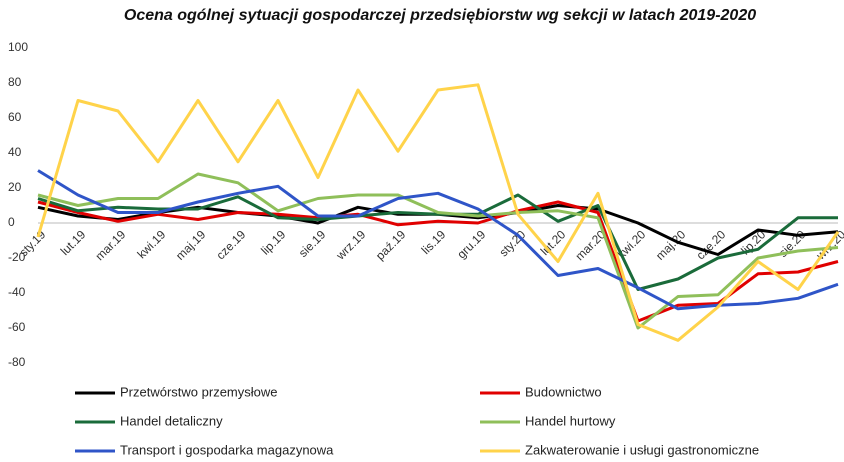 This screenshot has width=844, height=462. What do you see at coordinates (563, 391) in the screenshot?
I see `legend-label: Budownictwo` at bounding box center [563, 391].